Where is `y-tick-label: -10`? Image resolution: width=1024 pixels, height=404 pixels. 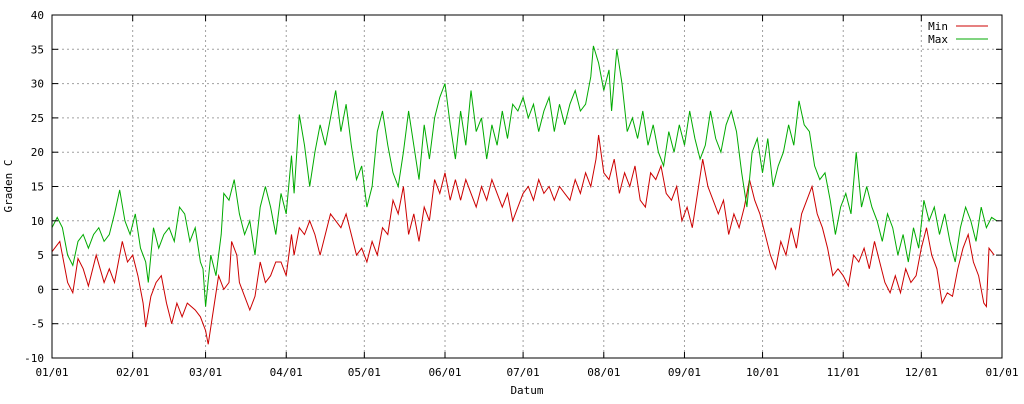 y-tick-label: -10 is located at coordinates (34, 358).